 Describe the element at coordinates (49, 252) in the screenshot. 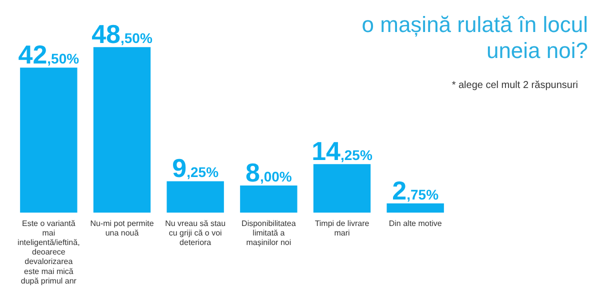

I see `x-tick-label: Este o variantă mai inteligentă/ieftină, deoarece devalorizarea este mai mică după primul anr` at that location.